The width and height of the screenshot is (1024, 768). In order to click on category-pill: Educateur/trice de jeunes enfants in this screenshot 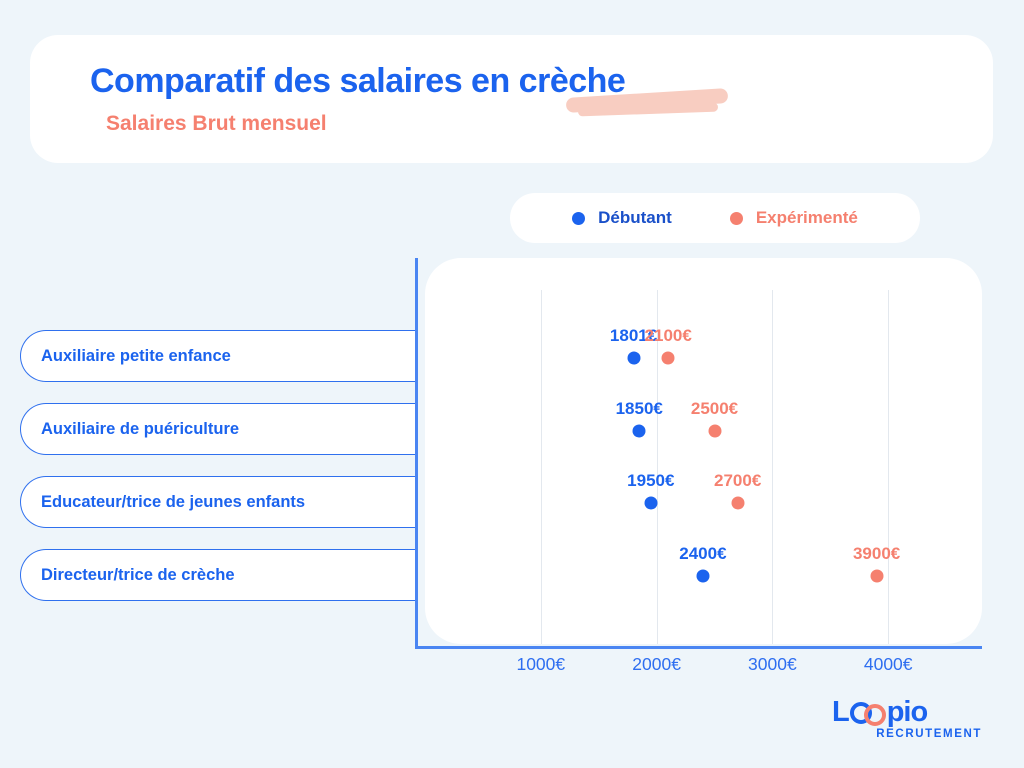, I will do `click(218, 502)`.